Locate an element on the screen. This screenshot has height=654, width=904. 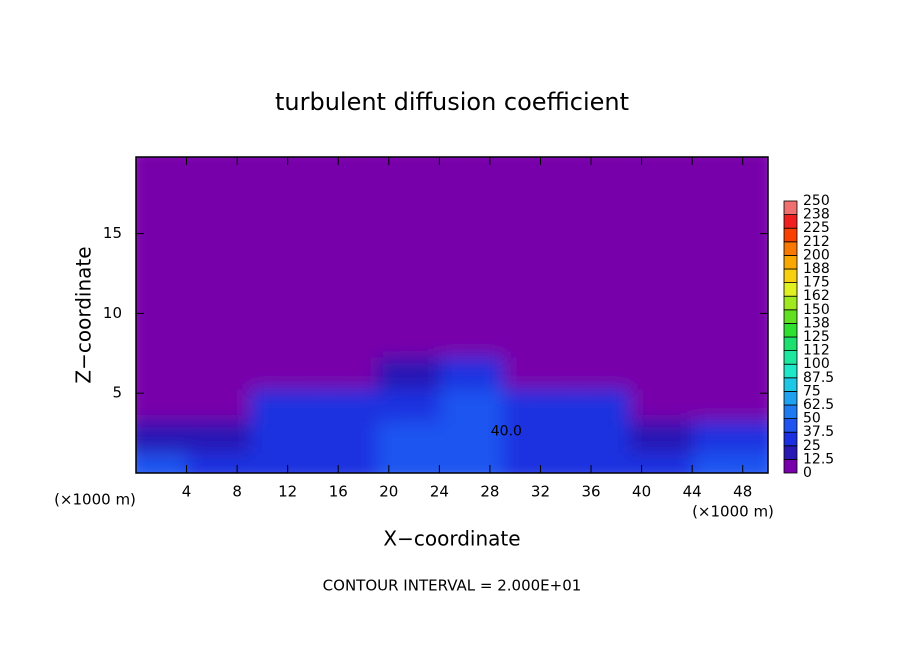
colorbar-label: 150 is located at coordinates (816, 310).